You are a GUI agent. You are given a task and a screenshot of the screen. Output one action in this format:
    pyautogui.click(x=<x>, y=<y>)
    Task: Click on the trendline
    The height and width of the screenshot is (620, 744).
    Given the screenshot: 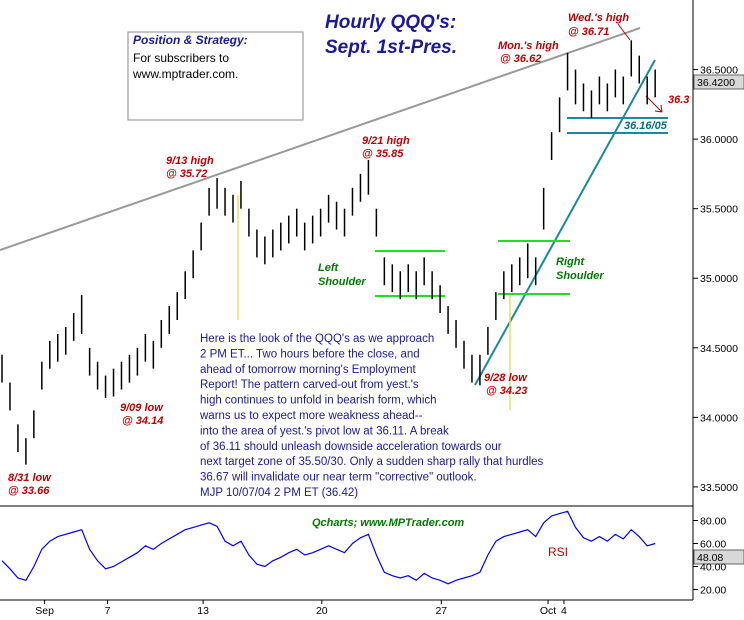 What is the action you would take?
    pyautogui.click(x=565, y=222)
    